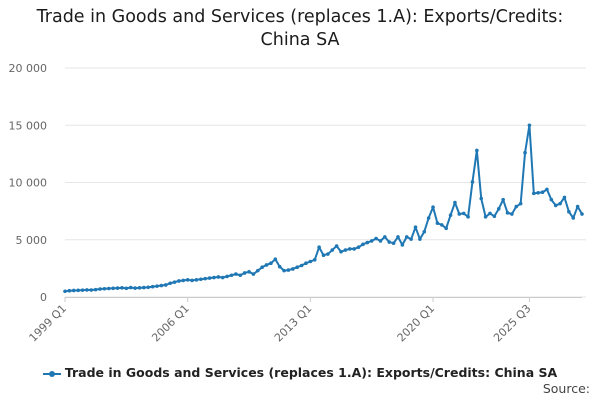  Describe the element at coordinates (304, 320) in the screenshot. I see `x-axis: 1999 Q1 2006 Q1 2013 Q1 2020 Q1 2025 Q3` at that location.